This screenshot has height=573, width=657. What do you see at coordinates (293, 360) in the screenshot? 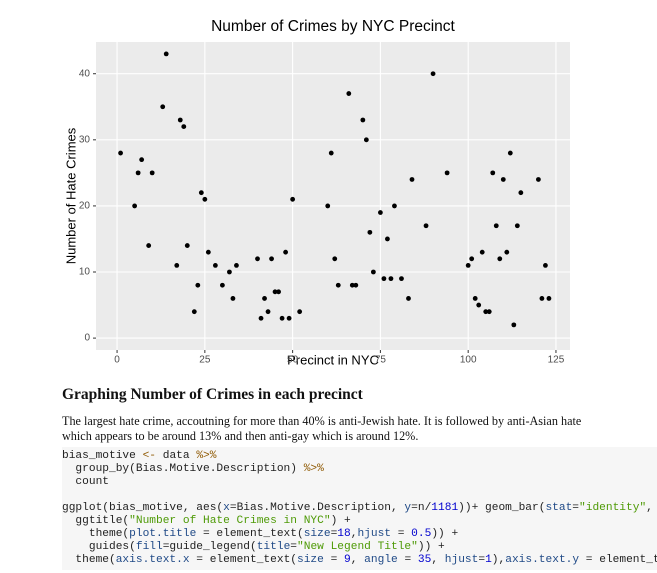
I see `x-tick-label: 50` at bounding box center [293, 360].